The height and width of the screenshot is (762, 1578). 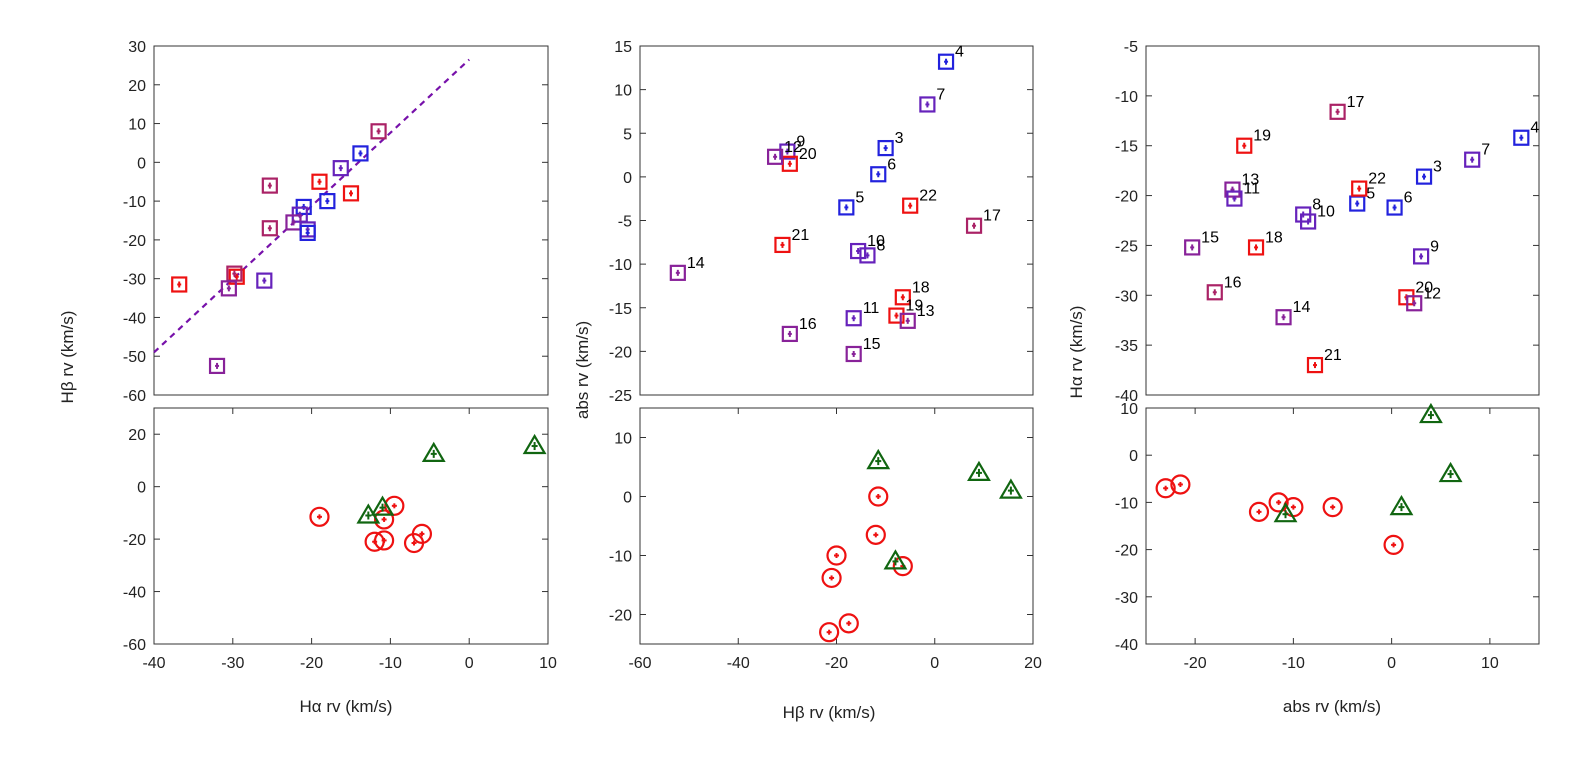 I want to click on point-label: 20, so click(x=808, y=154).